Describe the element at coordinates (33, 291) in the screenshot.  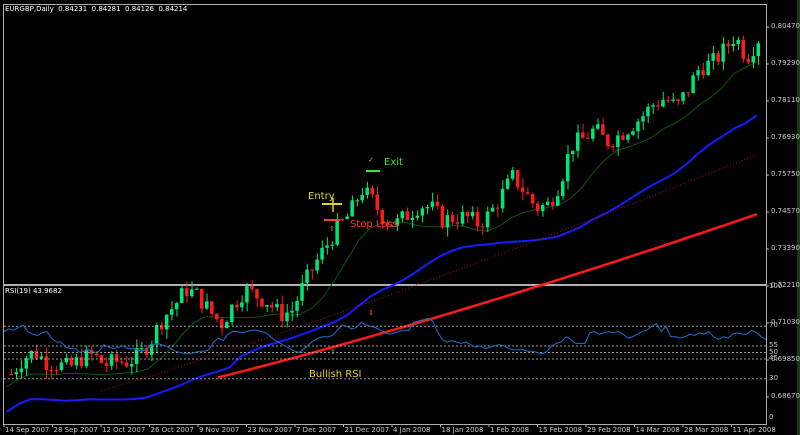
I see `rsi-title: RSI(19) 43.9682` at that location.